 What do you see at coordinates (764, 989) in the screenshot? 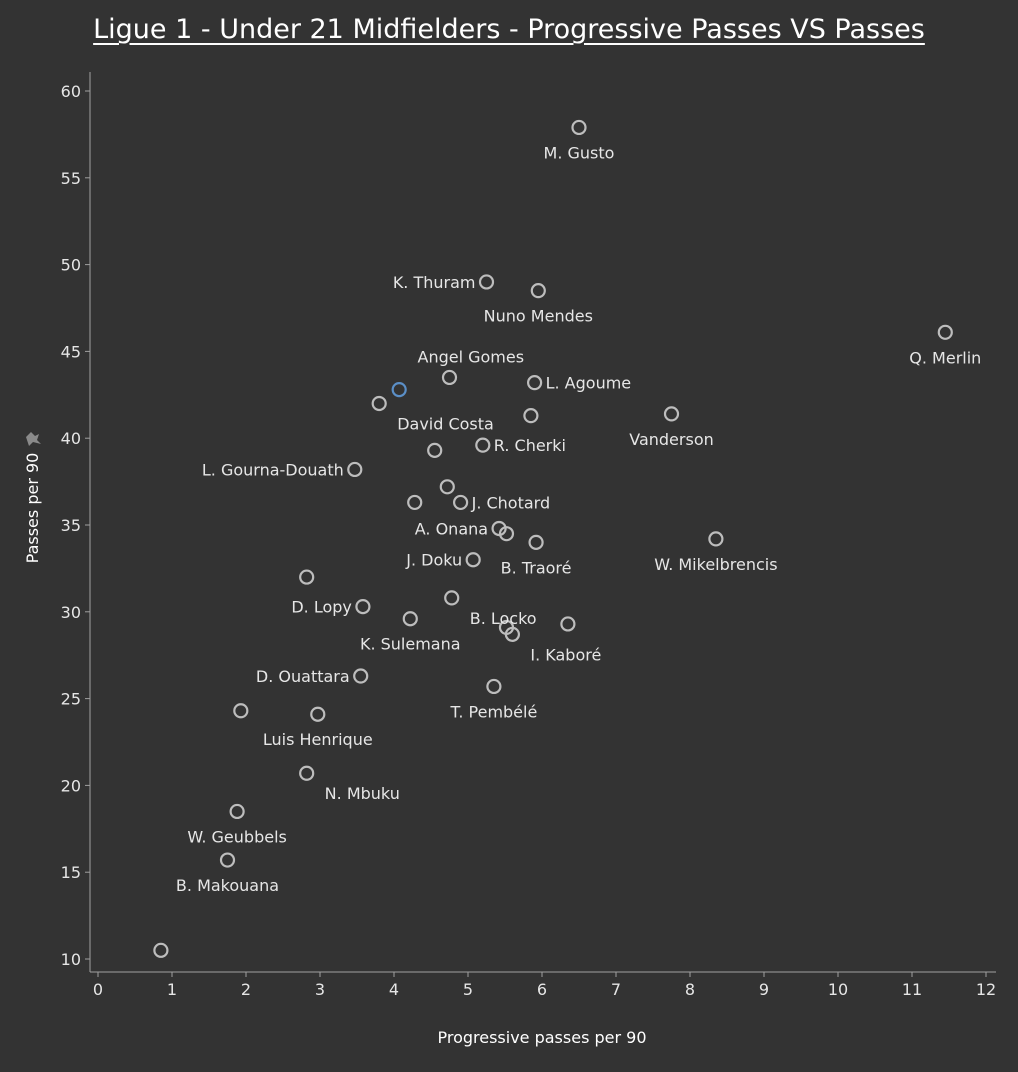
I see `x-tick-label: 9` at bounding box center [764, 989].